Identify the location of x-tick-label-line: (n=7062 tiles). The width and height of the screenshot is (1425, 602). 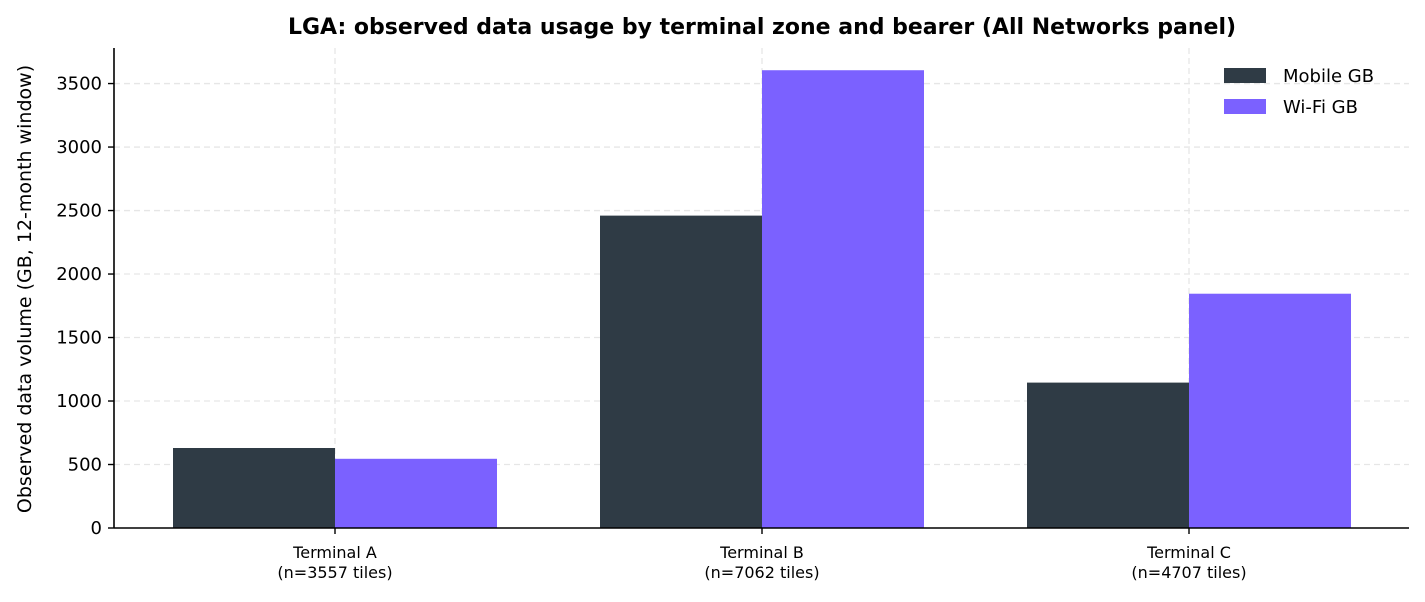
(761, 572).